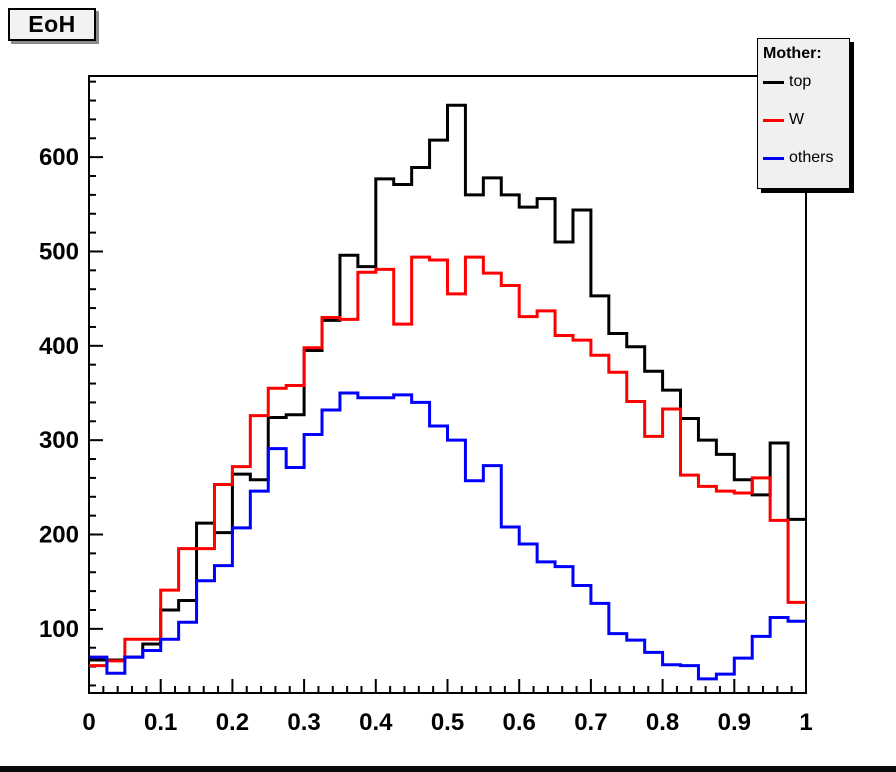 The height and width of the screenshot is (772, 896). I want to click on x-axis-tick-label: 0.3, so click(303, 722).